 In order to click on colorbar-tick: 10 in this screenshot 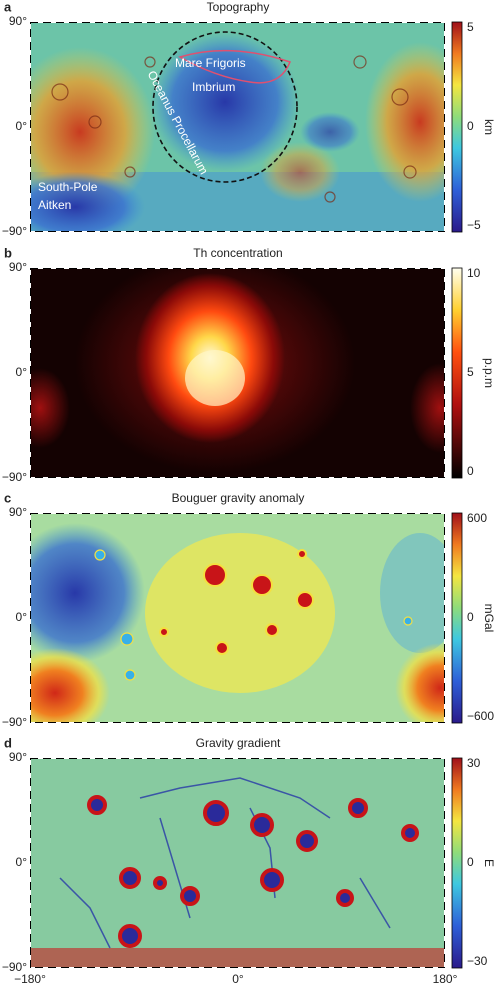, I will do `click(474, 273)`.